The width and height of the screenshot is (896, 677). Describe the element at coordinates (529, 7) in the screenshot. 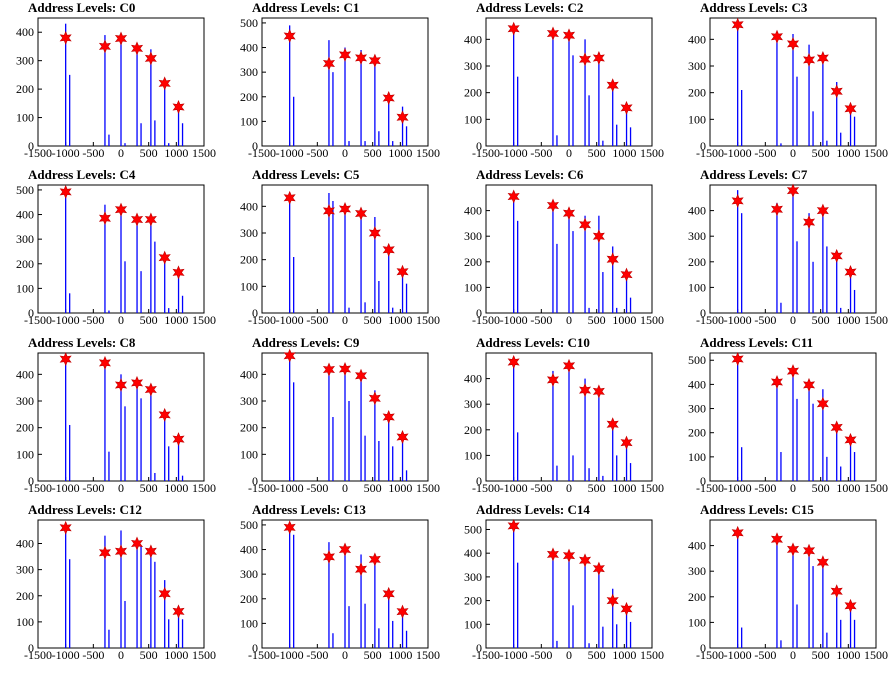

I see `chart-title: Address Levels: C2` at that location.